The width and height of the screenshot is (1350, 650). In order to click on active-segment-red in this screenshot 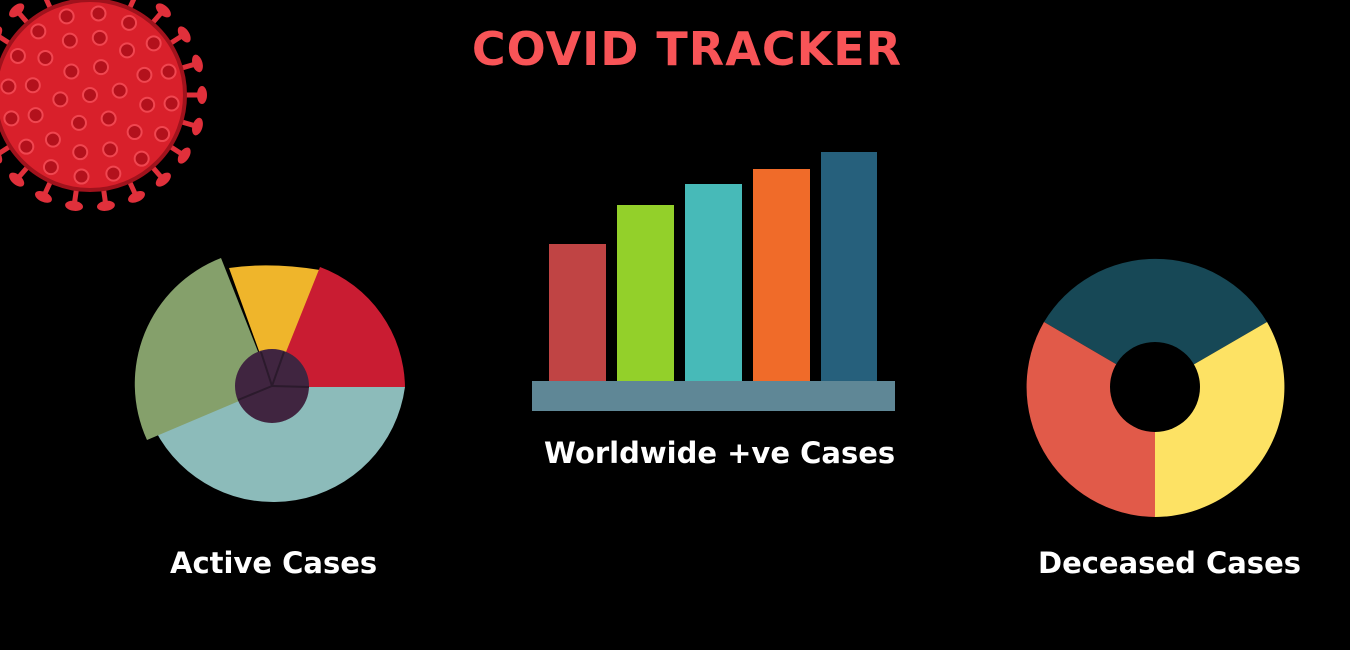, I will do `click(338, 327)`.